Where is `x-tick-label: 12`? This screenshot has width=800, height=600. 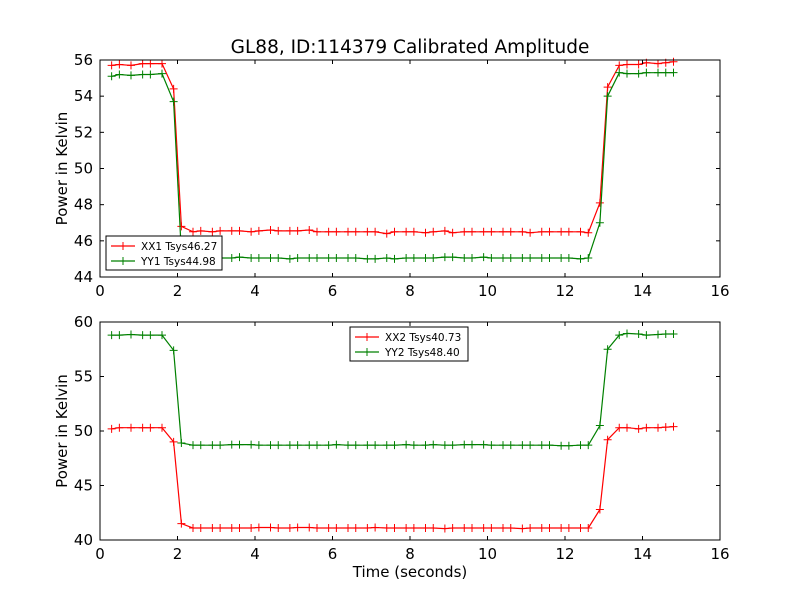 x-tick-label: 12 is located at coordinates (564, 554).